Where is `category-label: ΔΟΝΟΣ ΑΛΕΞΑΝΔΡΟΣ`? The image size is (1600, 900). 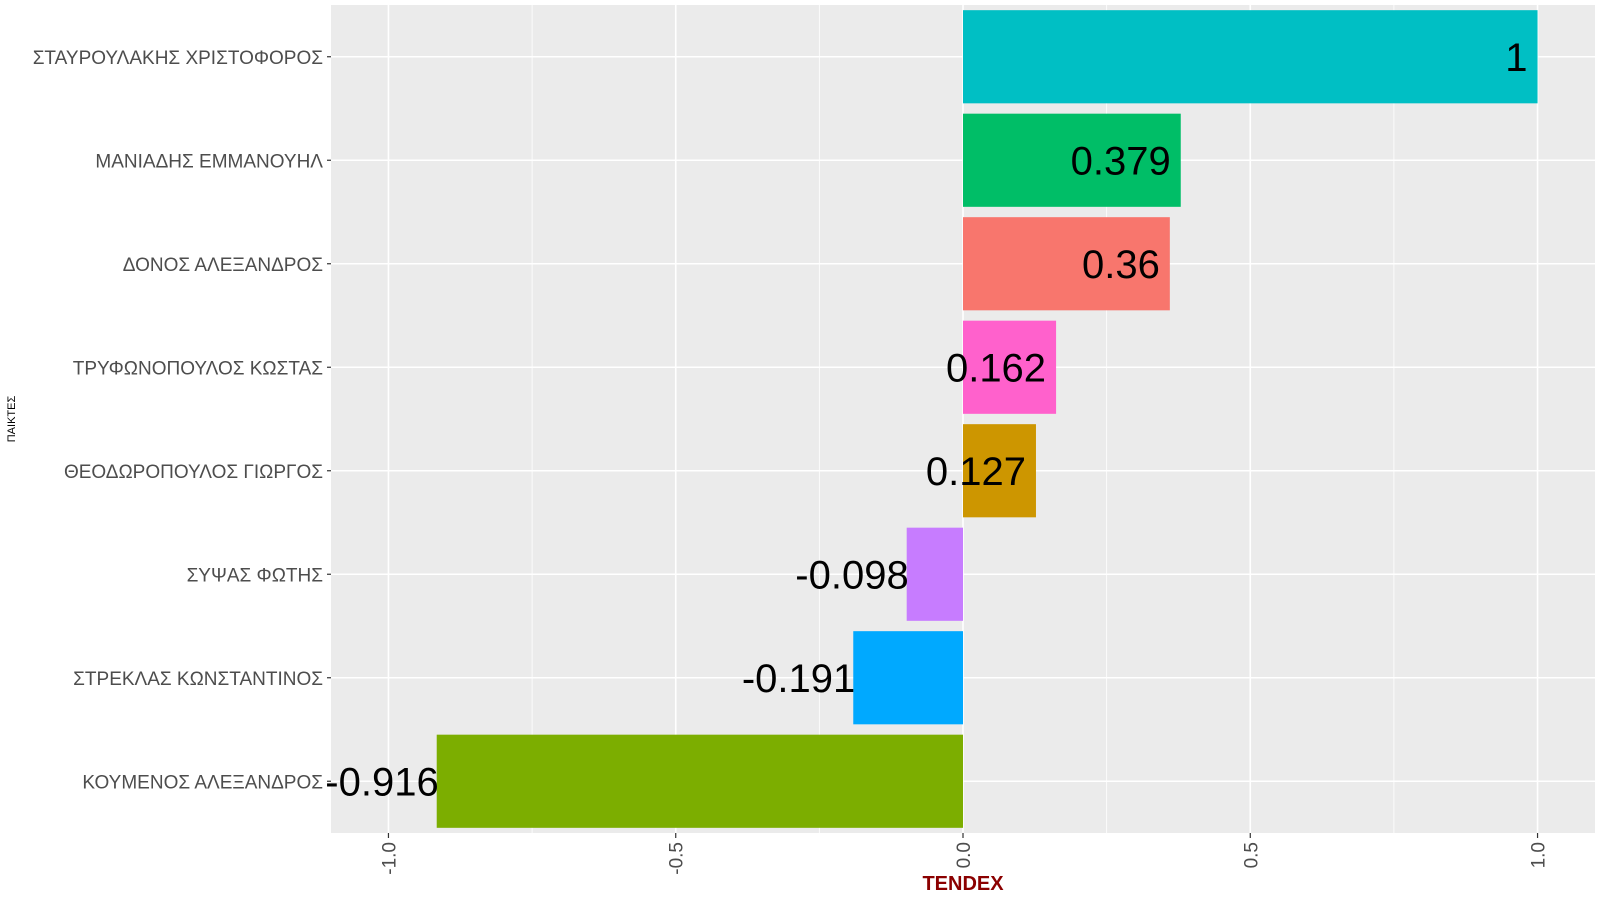
category-label: ΔΟΝΟΣ ΑΛΕΞΑΝΔΡΟΣ is located at coordinates (223, 265).